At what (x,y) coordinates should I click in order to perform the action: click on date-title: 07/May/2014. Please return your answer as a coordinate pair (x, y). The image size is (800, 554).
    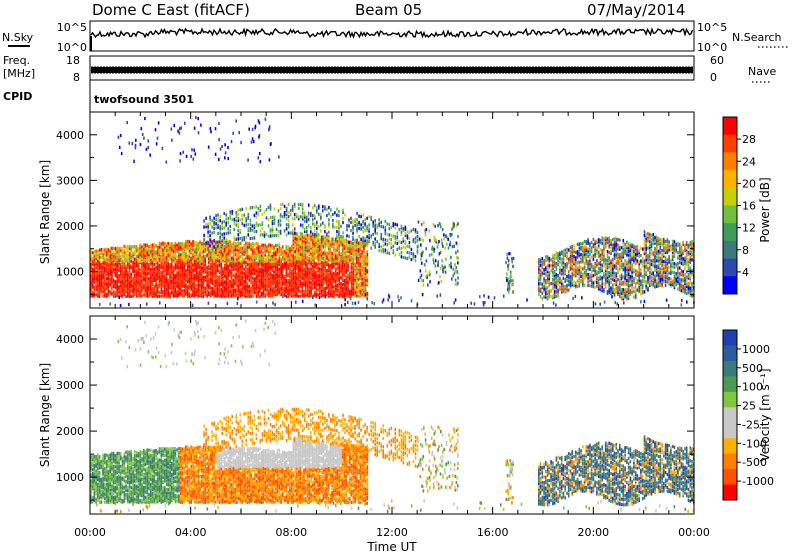
    Looking at the image, I should click on (636, 10).